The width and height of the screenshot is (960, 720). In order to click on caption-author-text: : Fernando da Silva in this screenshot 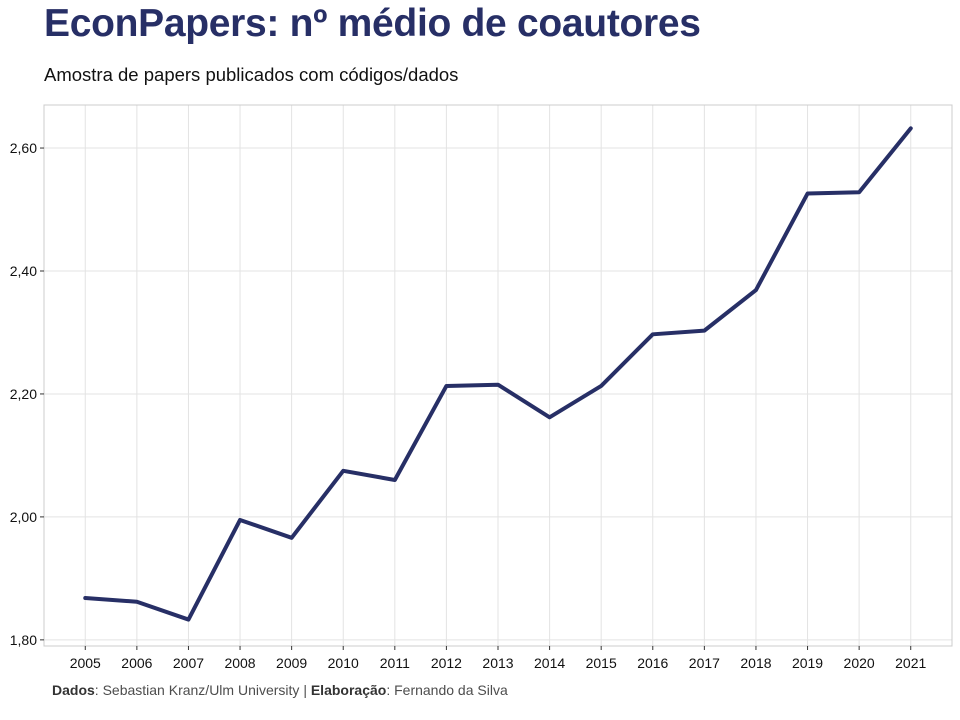, I will do `click(447, 690)`.